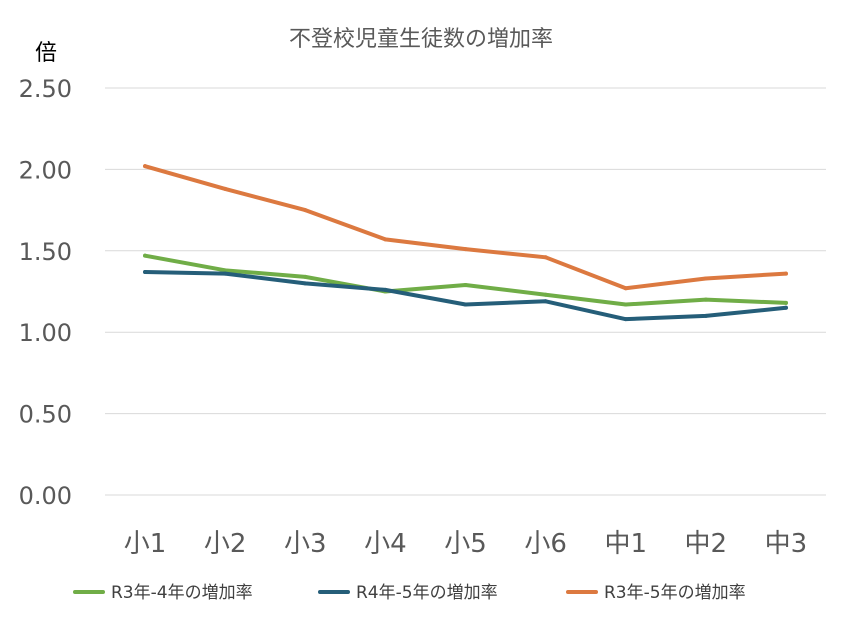 This screenshot has height=620, width=842. I want to click on legend-label-3: R3年-5年の増加率, so click(675, 593).